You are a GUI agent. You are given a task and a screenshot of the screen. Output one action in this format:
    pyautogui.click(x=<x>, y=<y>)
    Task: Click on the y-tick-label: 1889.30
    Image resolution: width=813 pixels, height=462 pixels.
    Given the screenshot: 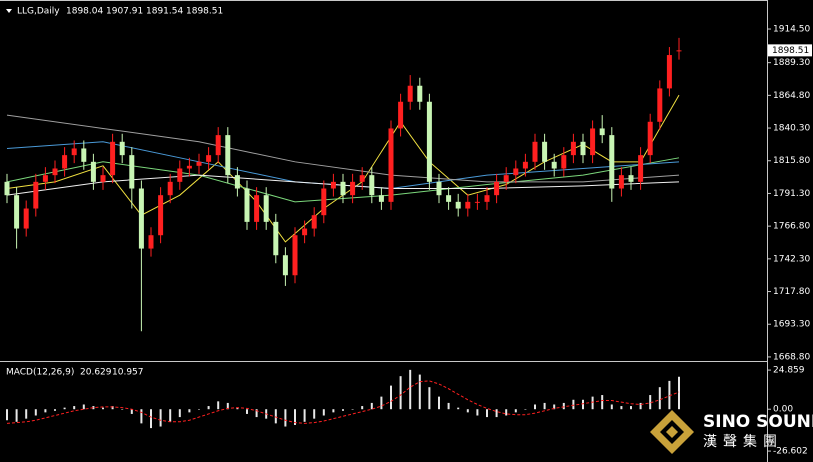 What is the action you would take?
    pyautogui.click(x=791, y=63)
    